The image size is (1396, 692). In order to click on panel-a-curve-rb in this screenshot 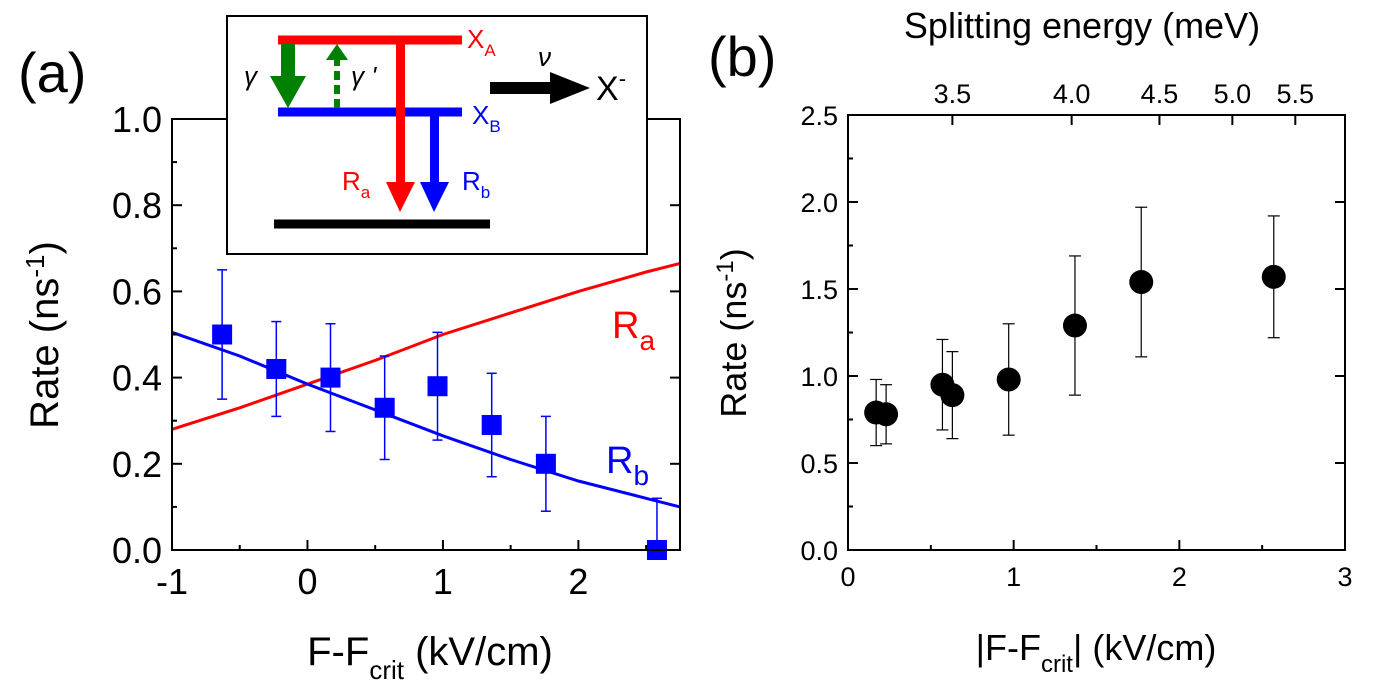, I will do `click(426, 419)`.